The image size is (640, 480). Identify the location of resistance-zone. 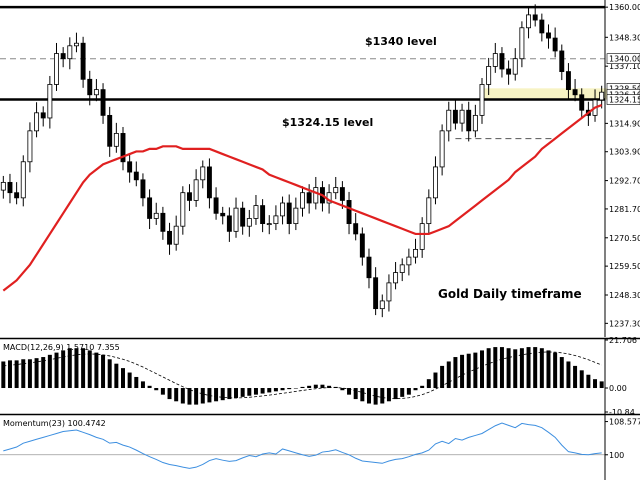
(561, 94).